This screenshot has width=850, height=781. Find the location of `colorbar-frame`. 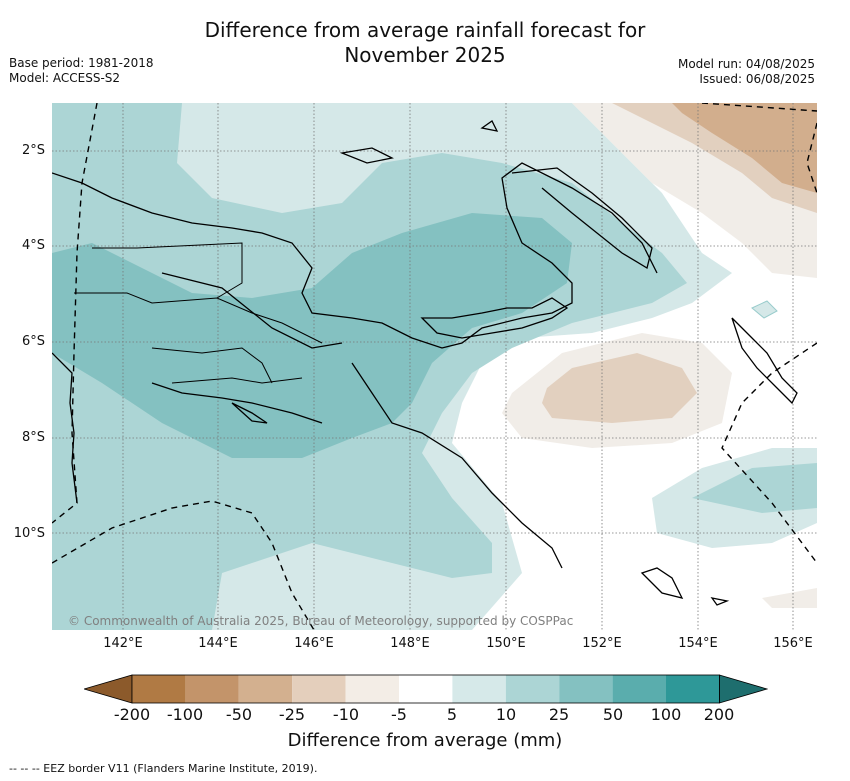

colorbar-frame is located at coordinates (425, 689).